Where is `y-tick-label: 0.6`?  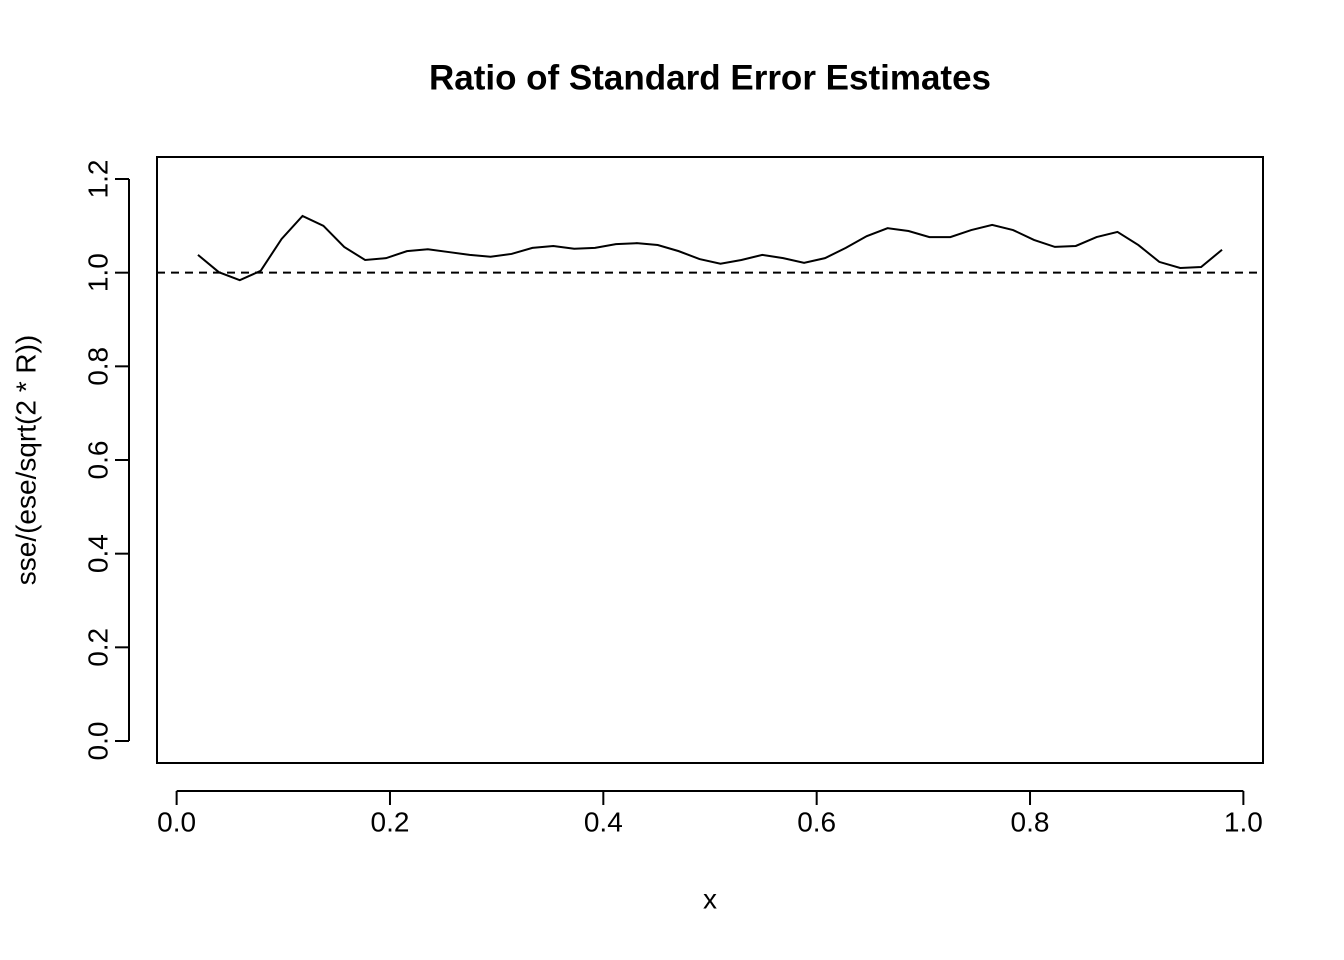
y-tick-label: 0.6 is located at coordinates (97, 460).